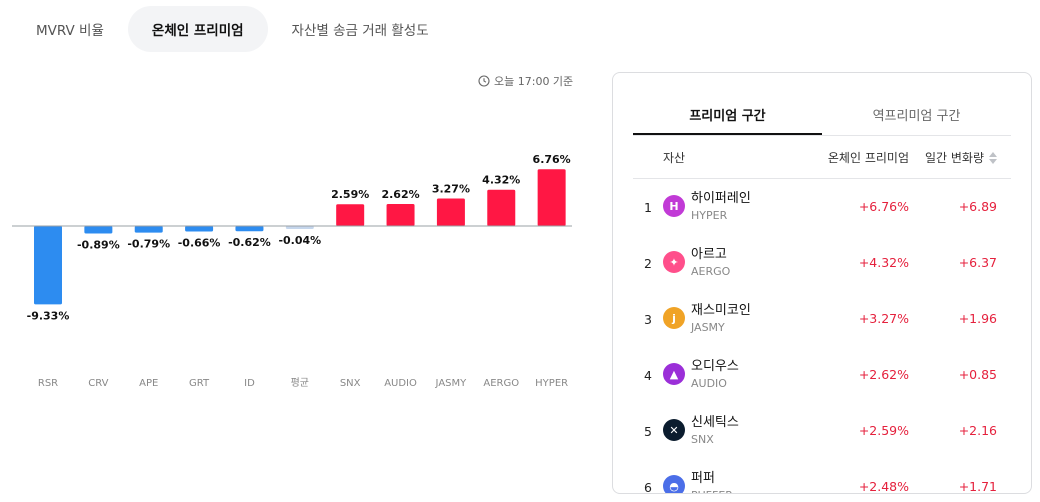 This screenshot has height=502, width=1040. Describe the element at coordinates (48, 383) in the screenshot. I see `category-label-RSR: RSR` at that location.